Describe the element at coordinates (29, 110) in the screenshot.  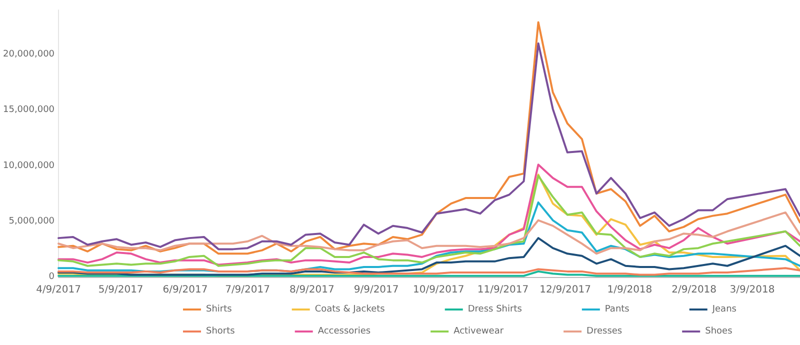
I see `y-tick-label: 15,000,000` at that location.